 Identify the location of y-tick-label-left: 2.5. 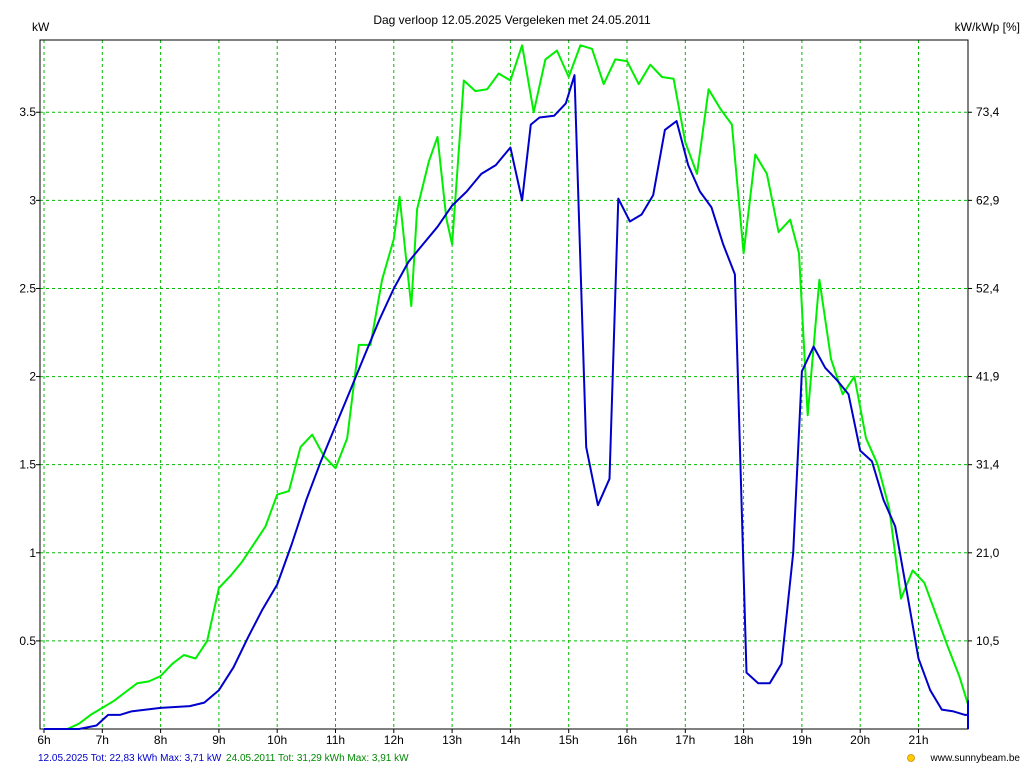
(27, 288).